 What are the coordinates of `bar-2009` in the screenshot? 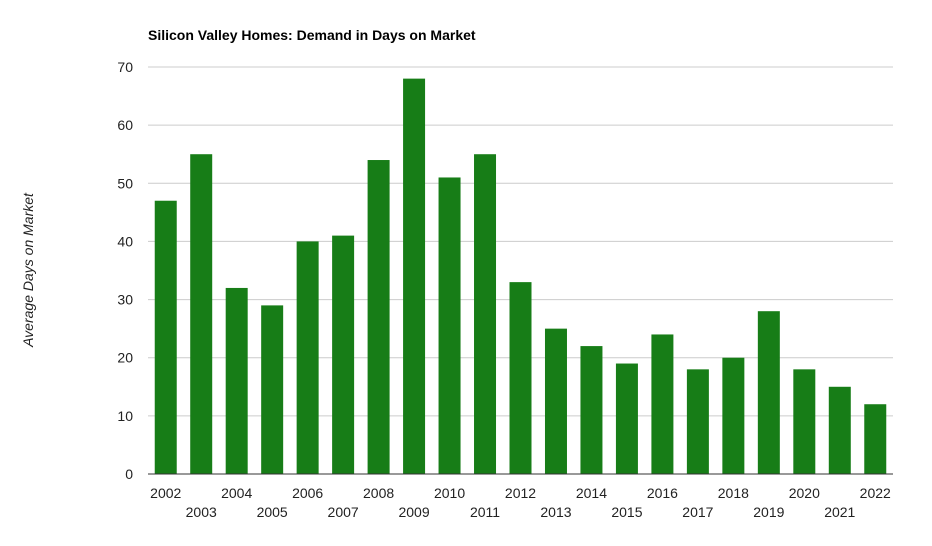 It's located at (414, 276).